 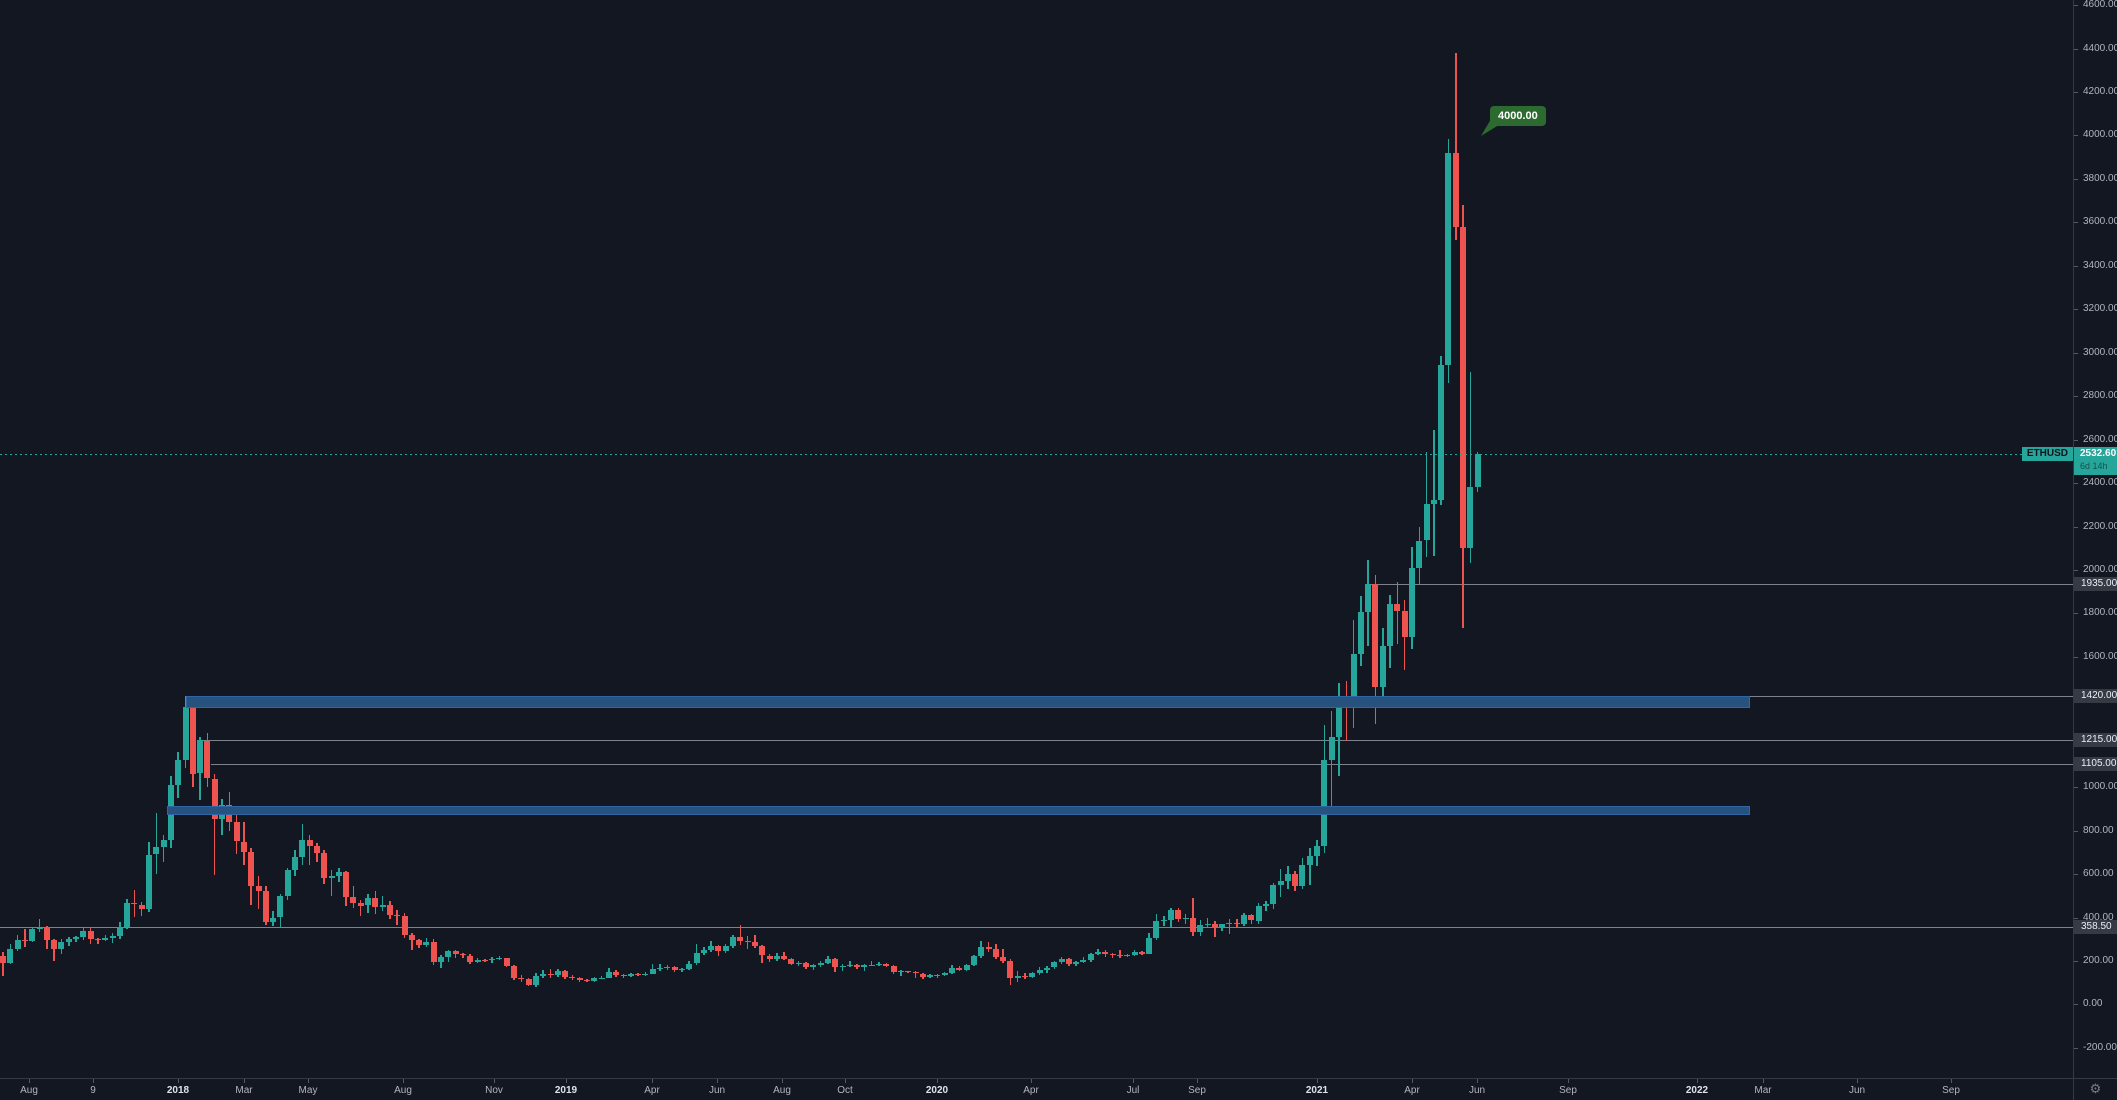 What do you see at coordinates (308, 1090) in the screenshot?
I see `time-tick-label: May` at bounding box center [308, 1090].